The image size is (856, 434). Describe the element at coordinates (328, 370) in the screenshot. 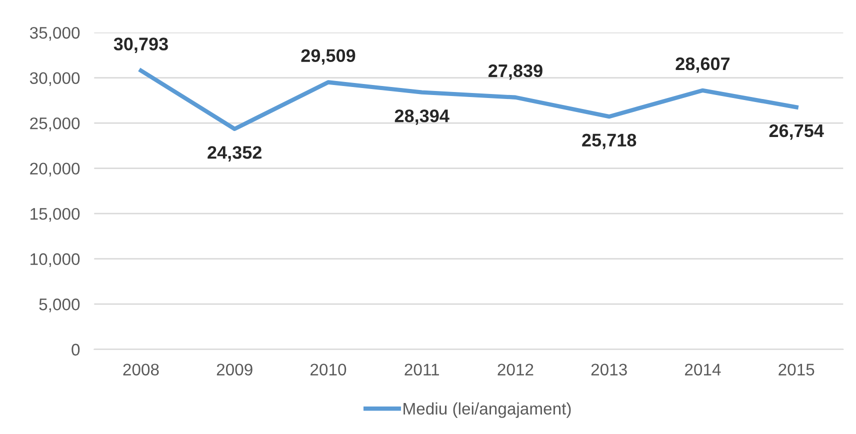

I see `x-tick-label: 2010` at that location.